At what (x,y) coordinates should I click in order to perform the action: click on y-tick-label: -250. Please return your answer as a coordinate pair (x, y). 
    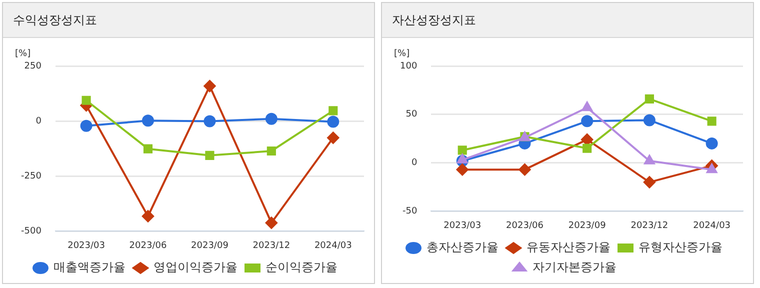
    Looking at the image, I should click on (31, 176).